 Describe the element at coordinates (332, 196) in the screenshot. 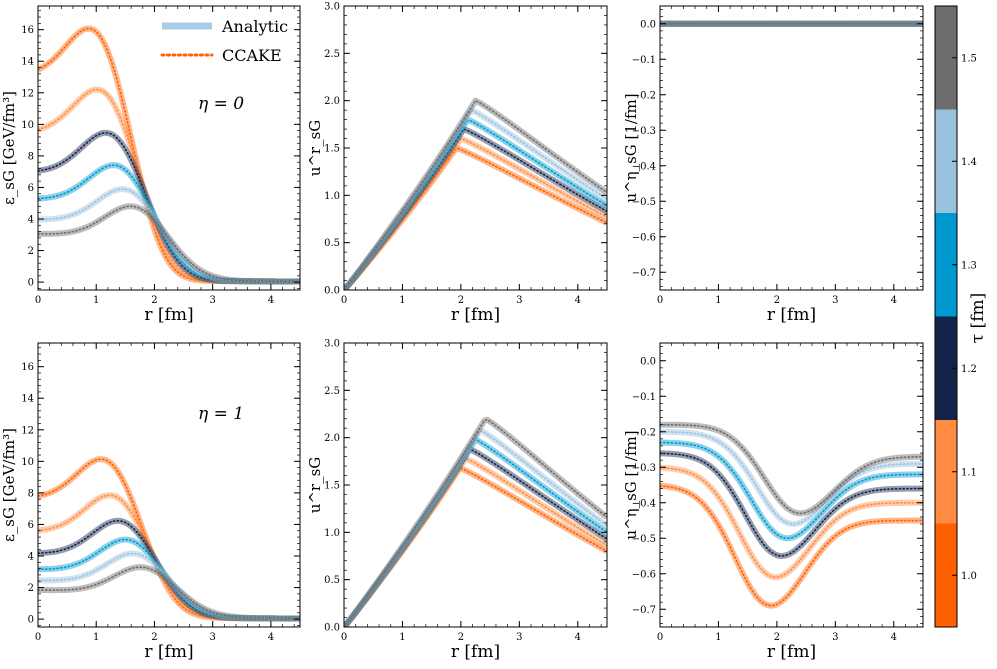

I see `y-tick-label: 1.0` at that location.